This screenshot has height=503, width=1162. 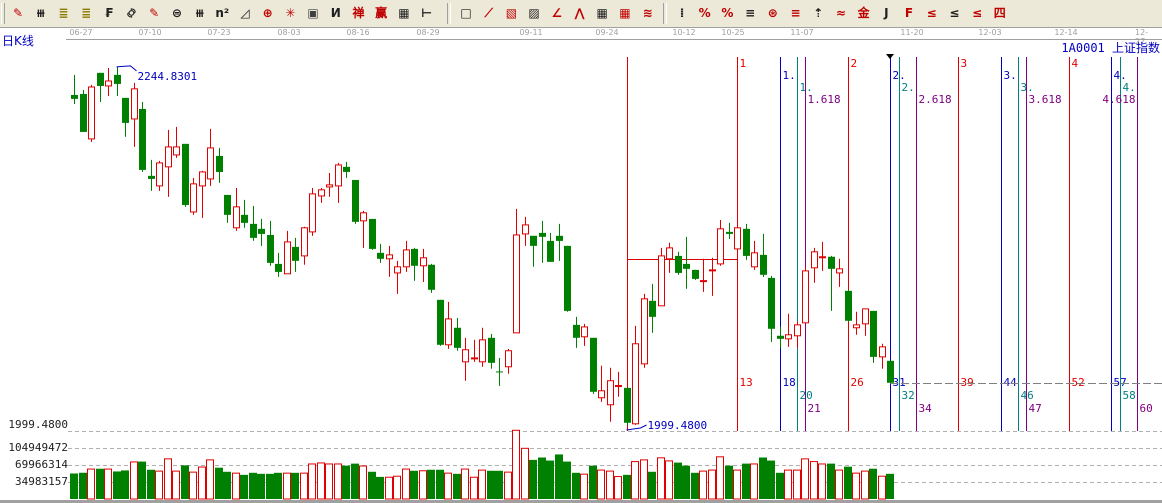 I want to click on fib-count-label: 60, so click(x=1146, y=408).